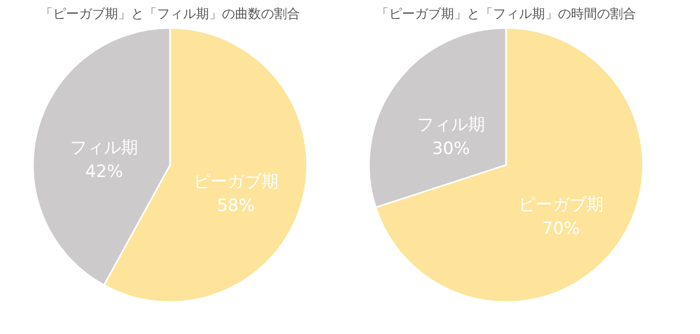  I want to click on chart-title: 「ピーガブ期」と「フィル期」の時間の割合, so click(506, 14).